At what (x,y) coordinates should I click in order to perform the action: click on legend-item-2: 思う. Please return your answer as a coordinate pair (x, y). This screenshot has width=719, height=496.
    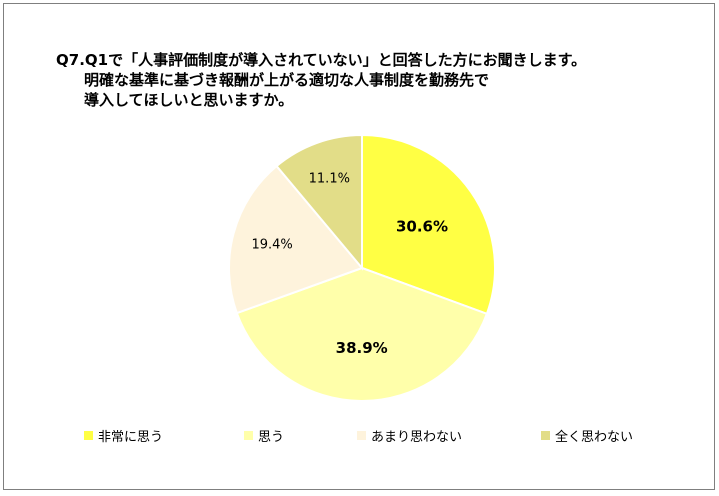
    Looking at the image, I should click on (264, 435).